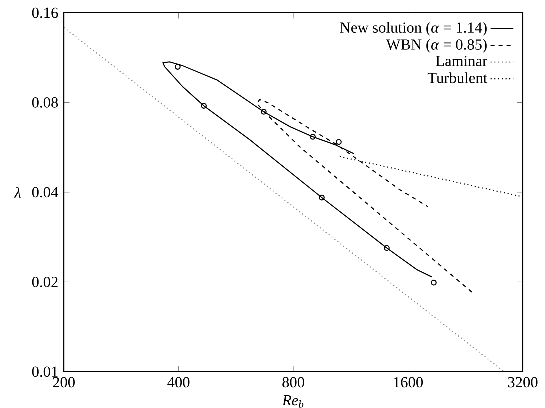 The width and height of the screenshot is (545, 408). I want to click on x-tick-label: 200, so click(64, 382).